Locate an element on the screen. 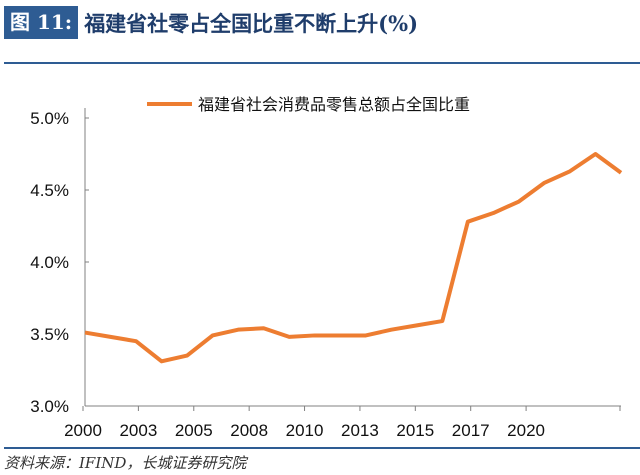 The width and height of the screenshot is (640, 475). x-tick-label: 2017 is located at coordinates (471, 430).